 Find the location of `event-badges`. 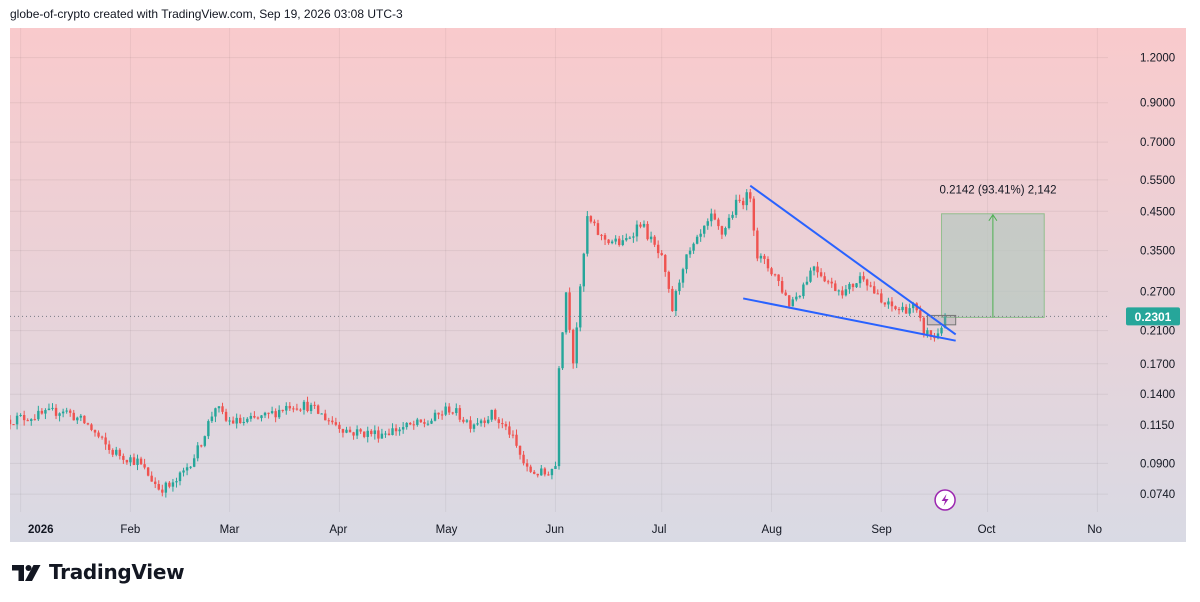

event-badges is located at coordinates (945, 500).